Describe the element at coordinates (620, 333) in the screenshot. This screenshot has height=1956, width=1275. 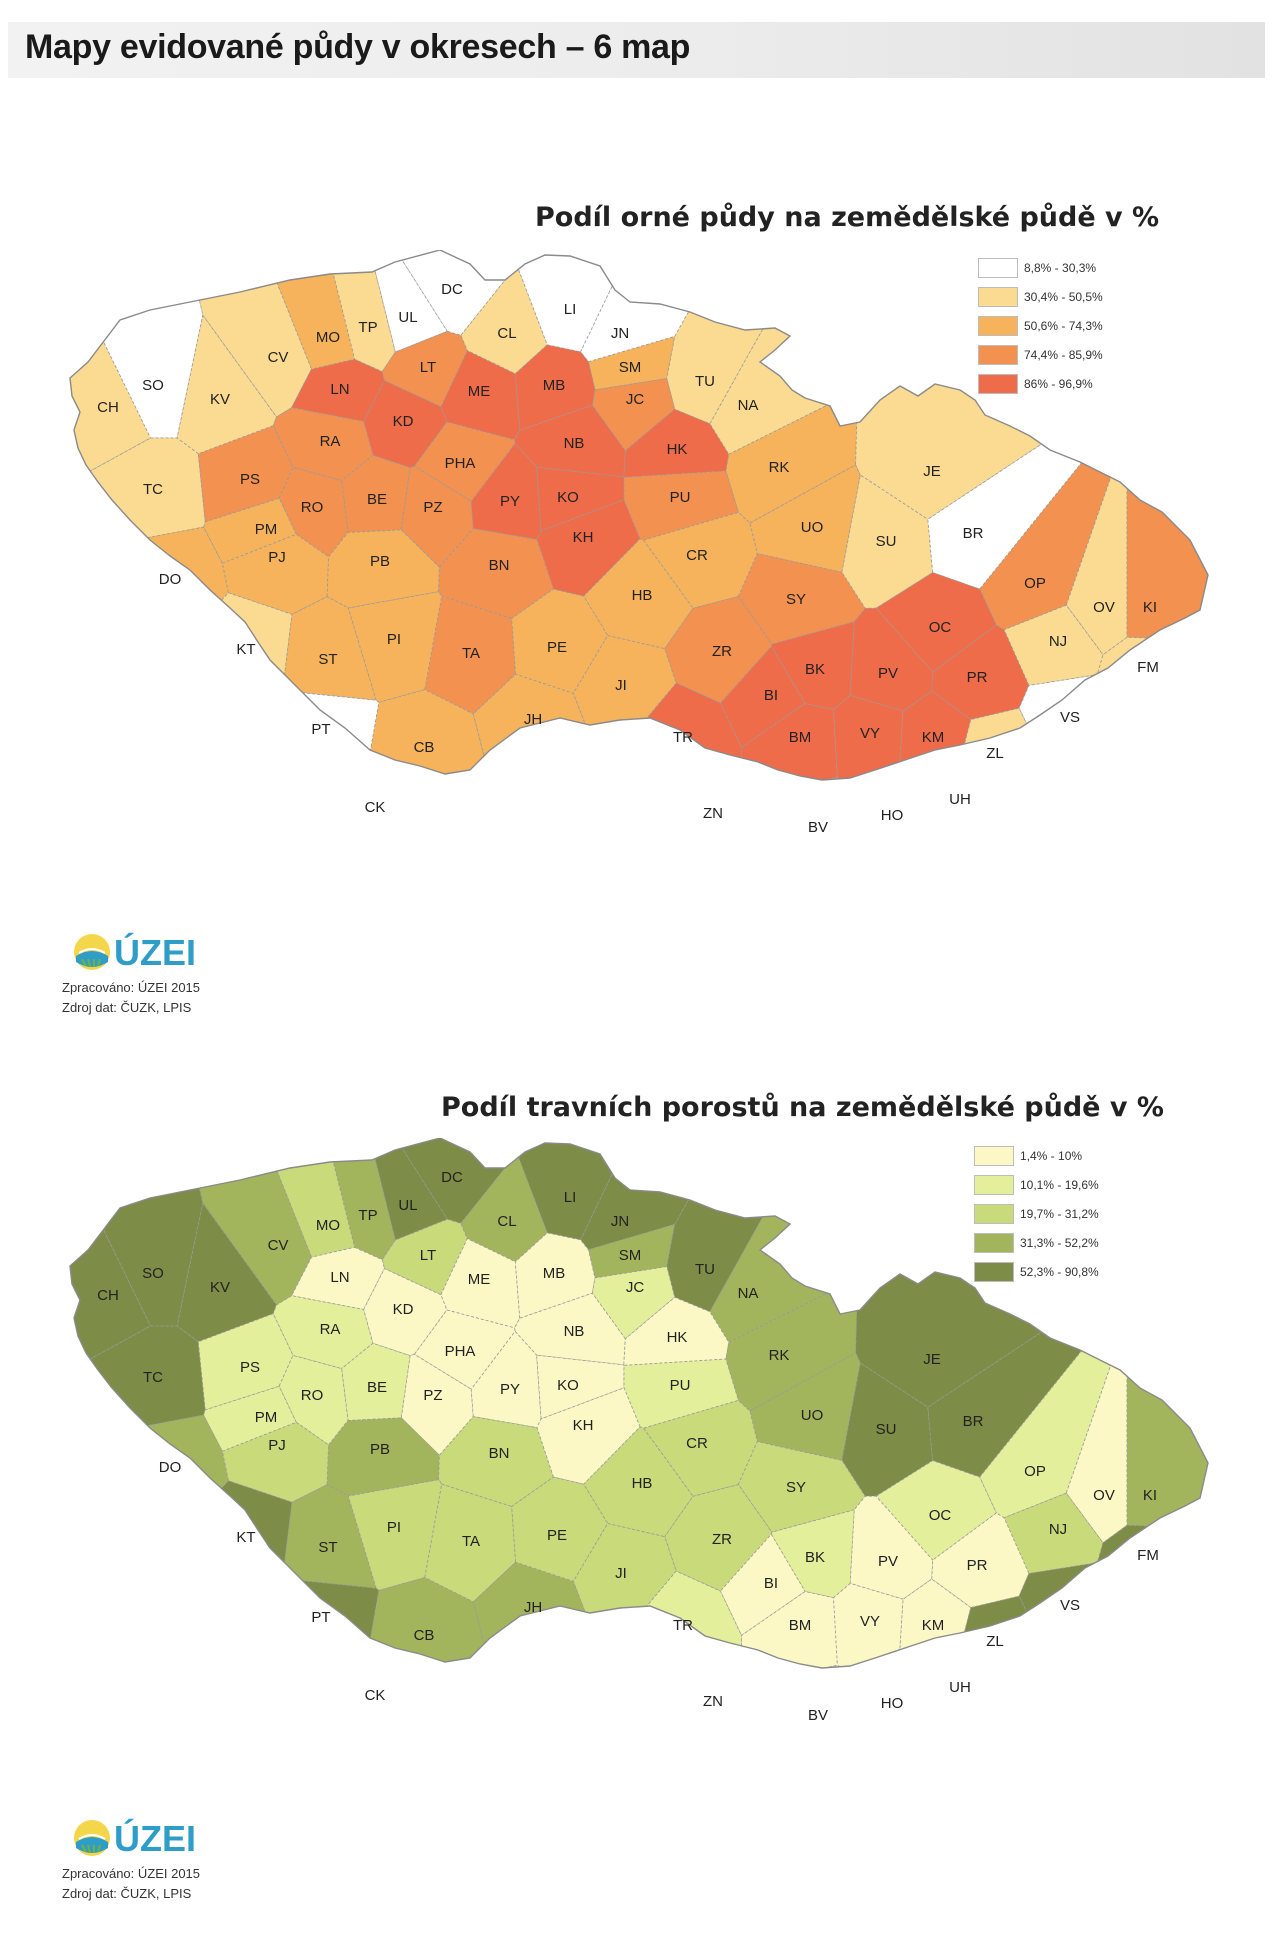
I see `district-label-jn: JN` at that location.